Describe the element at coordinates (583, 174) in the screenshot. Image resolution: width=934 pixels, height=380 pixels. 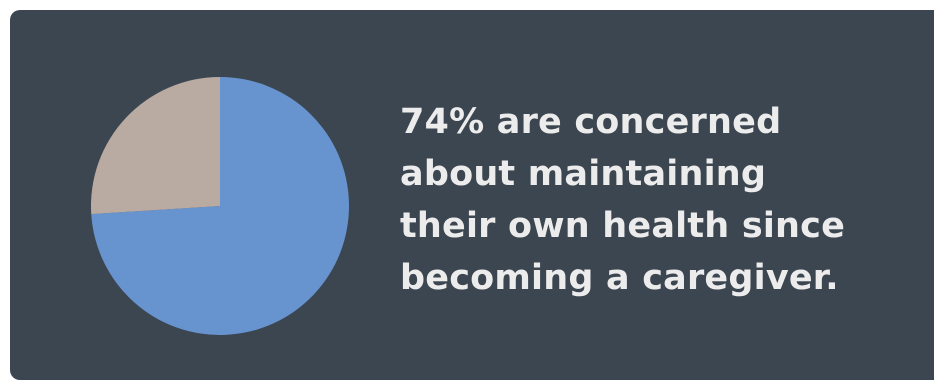
I see `headline-line-2: about maintaining` at that location.